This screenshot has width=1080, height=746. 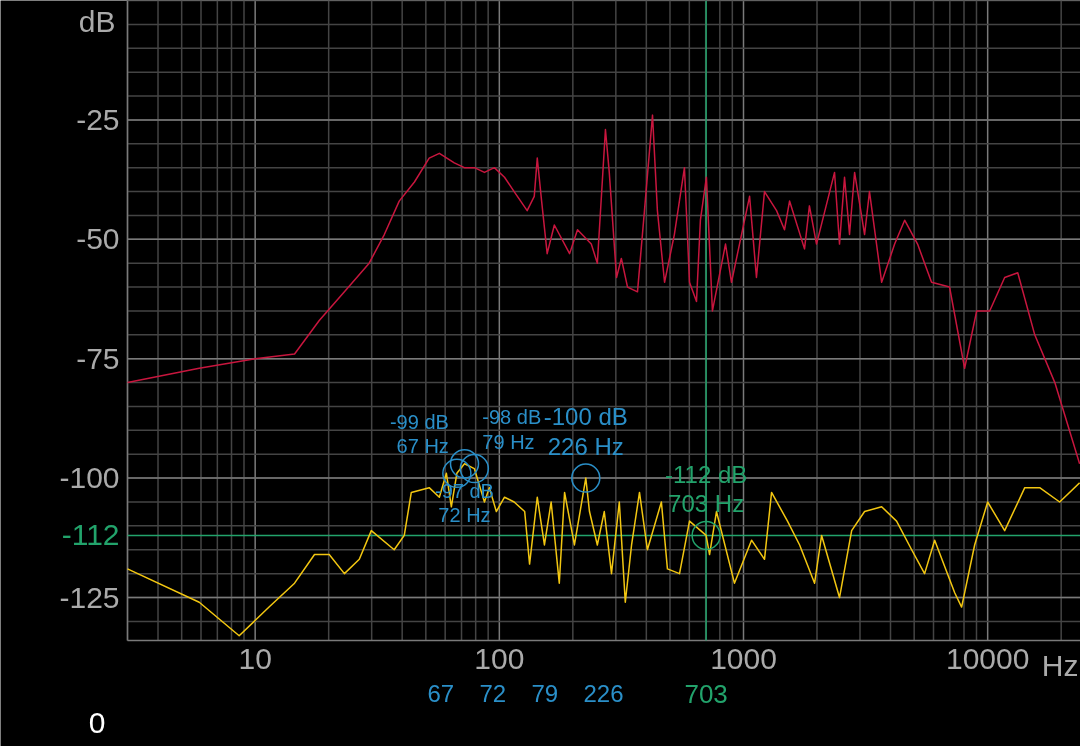 What do you see at coordinates (706, 693) in the screenshot?
I see `ref-line-label: 703` at bounding box center [706, 693].